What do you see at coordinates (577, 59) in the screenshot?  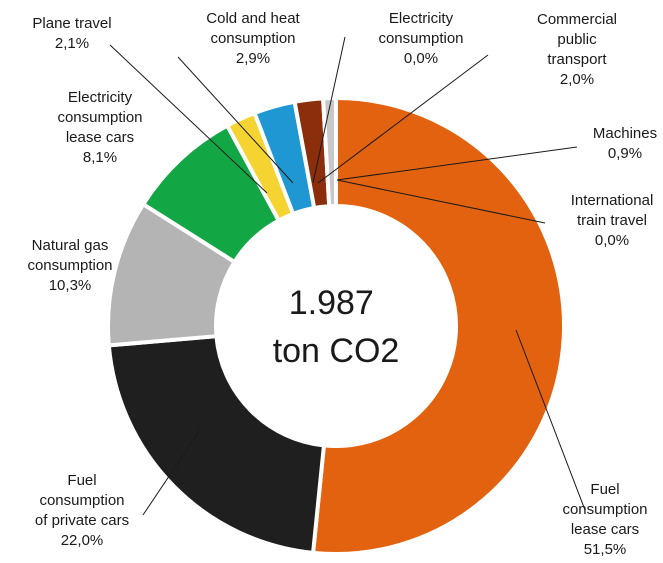 I see `slice-label-line: transport` at bounding box center [577, 59].